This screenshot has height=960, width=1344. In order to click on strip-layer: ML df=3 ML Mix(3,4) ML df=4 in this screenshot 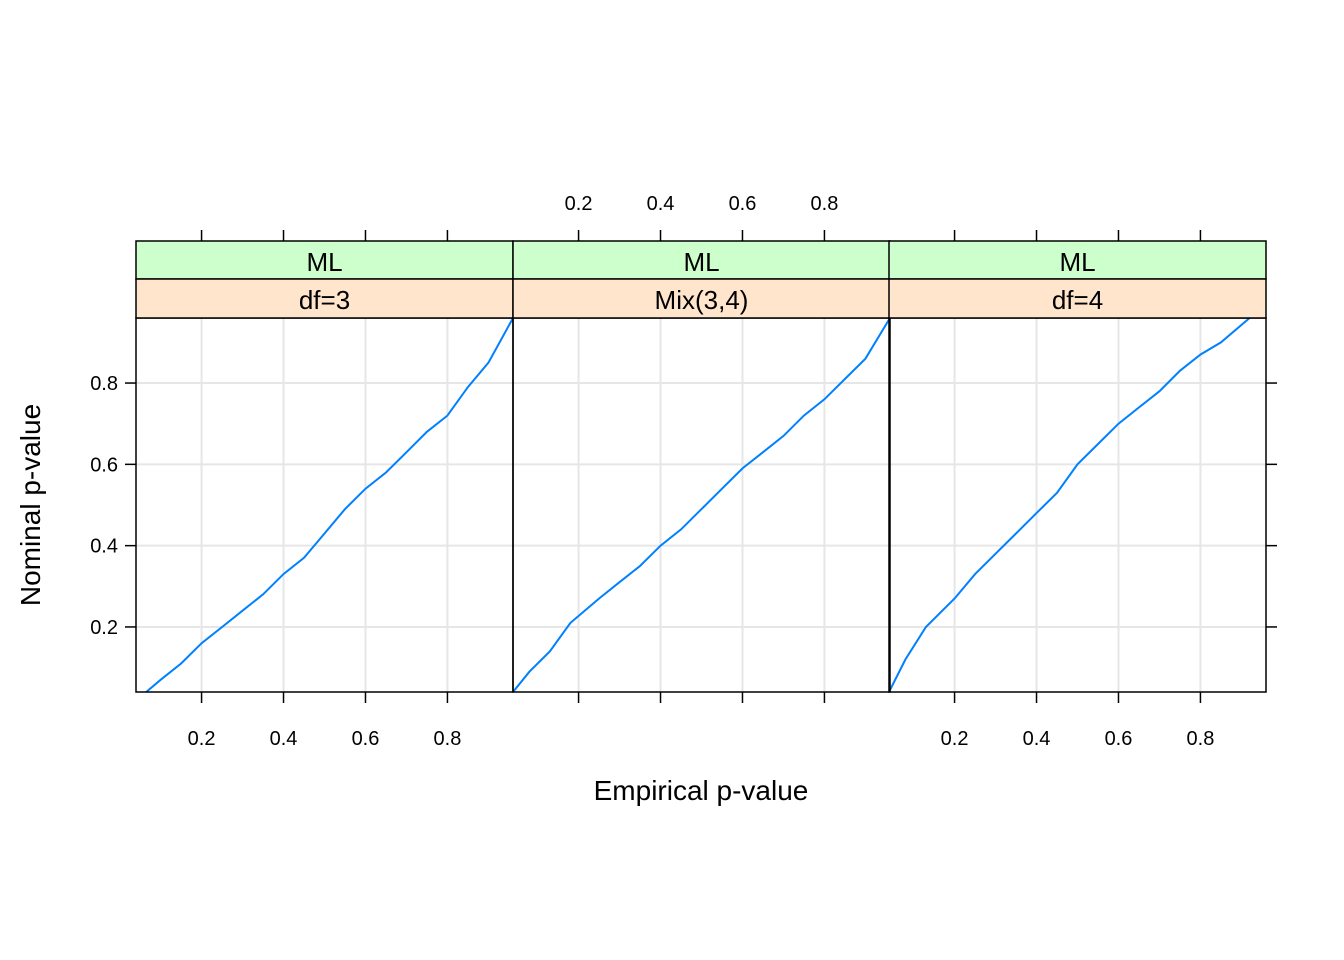, I will do `click(701, 279)`.